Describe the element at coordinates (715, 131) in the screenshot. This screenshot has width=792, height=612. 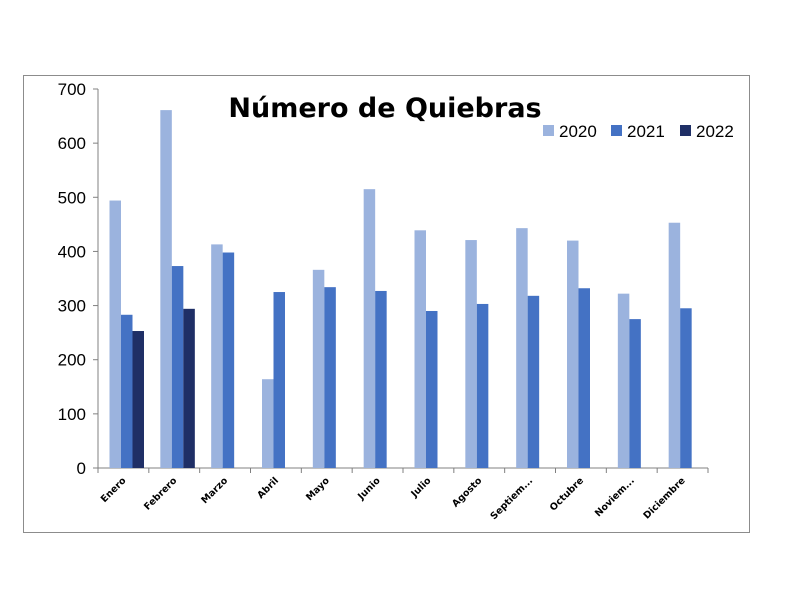
I see `legend-label: 2022` at that location.